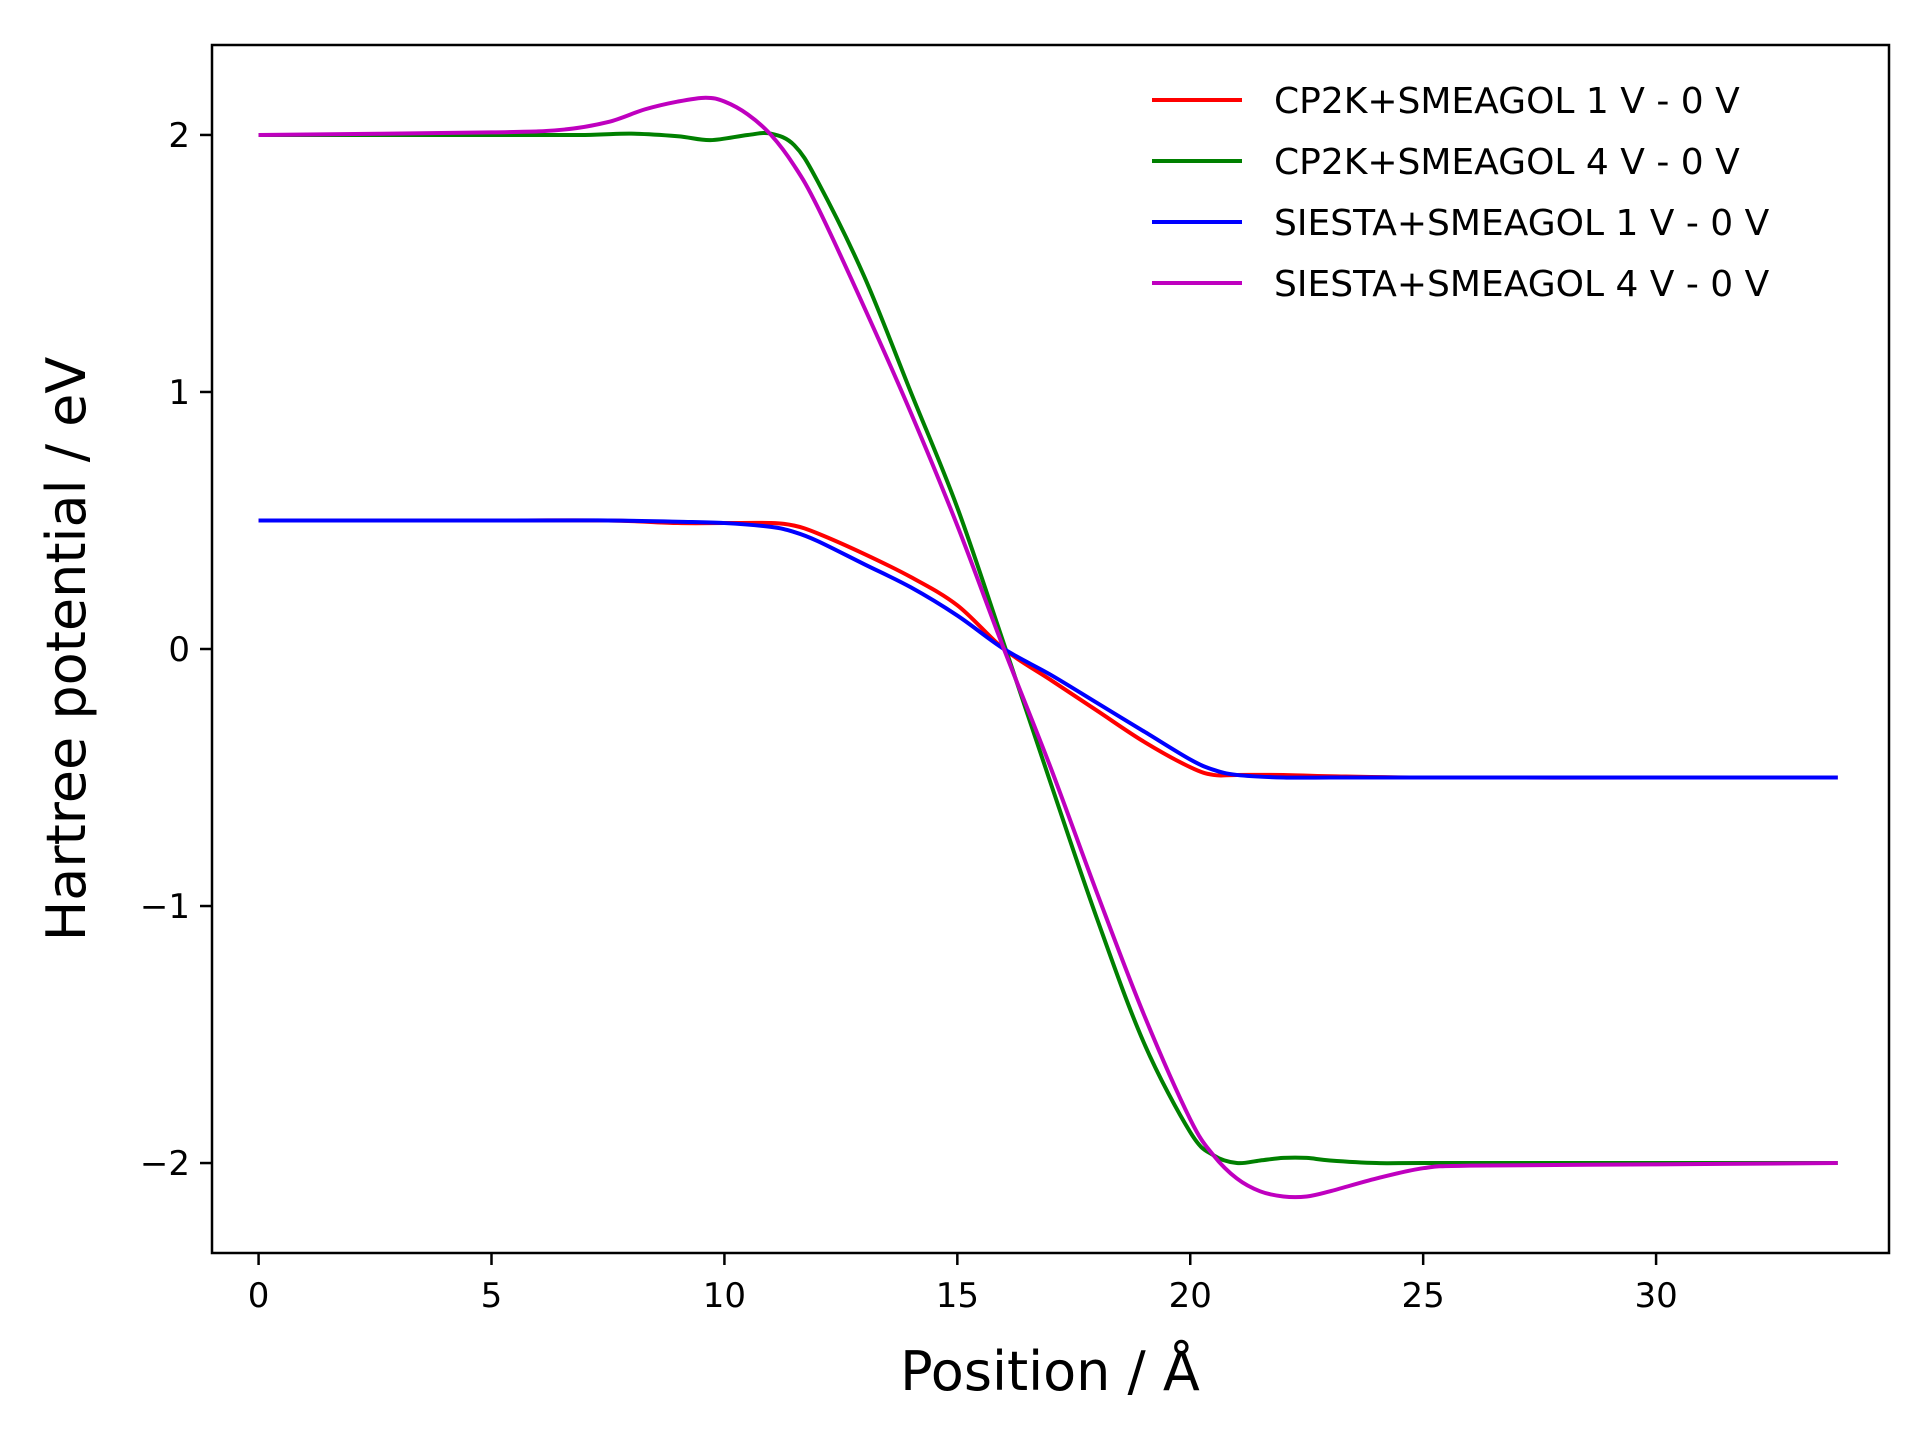 This screenshot has width=1920, height=1440. I want to click on x-tick-label: 0, so click(259, 1296).